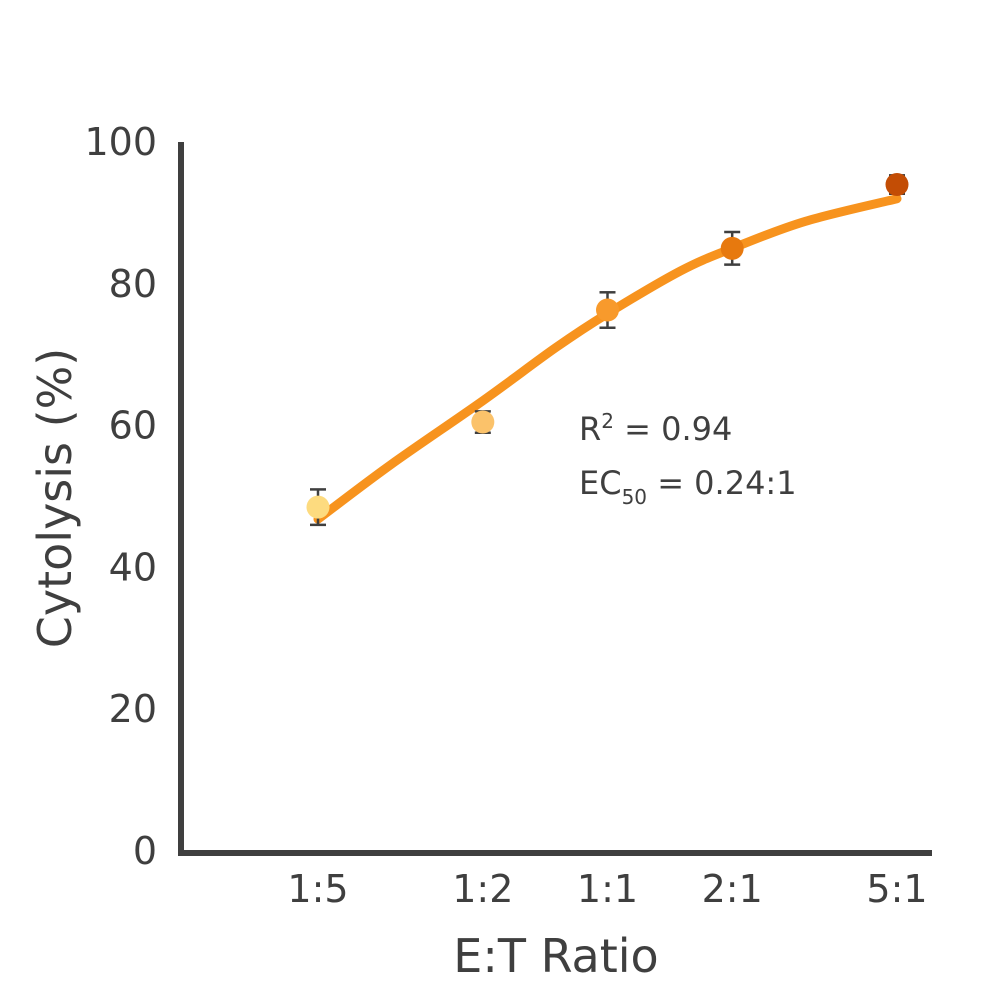 Image resolution: width=1000 pixels, height=1000 pixels. What do you see at coordinates (55, 498) in the screenshot?
I see `y-axis-title: Cytolysis (%)` at bounding box center [55, 498].